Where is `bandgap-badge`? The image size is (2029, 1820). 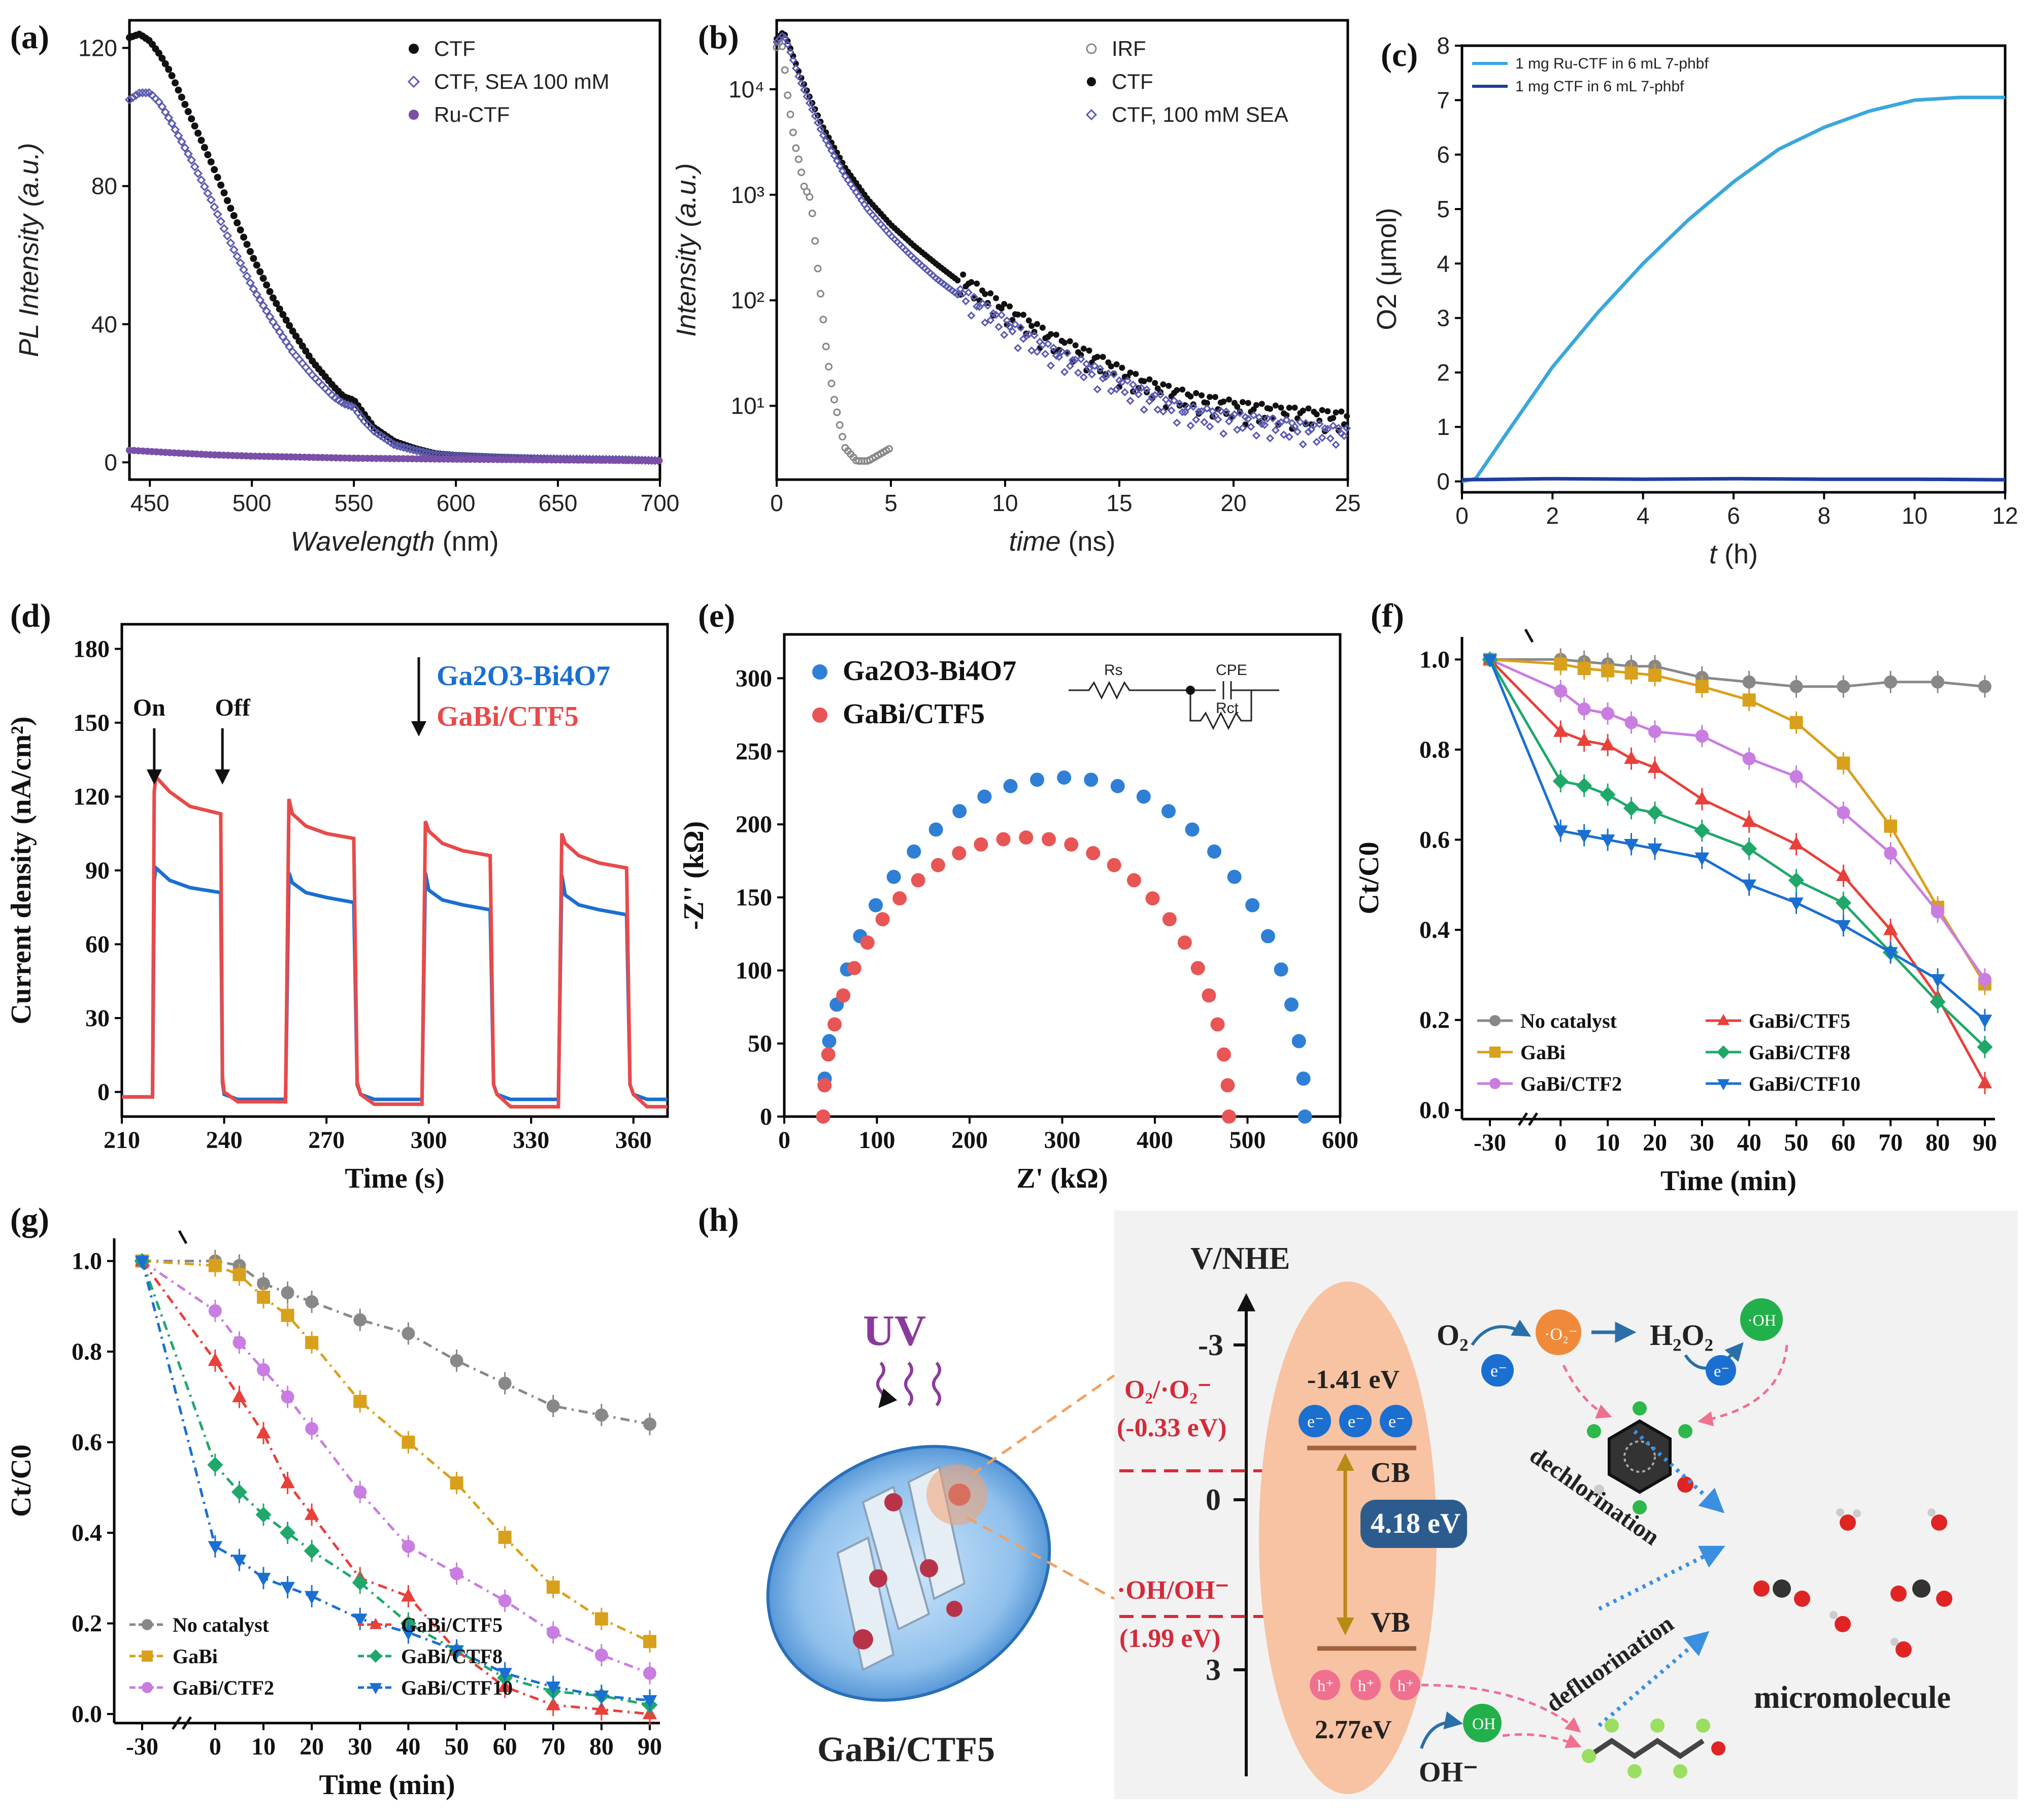 bandgap-badge is located at coordinates (1414, 1524).